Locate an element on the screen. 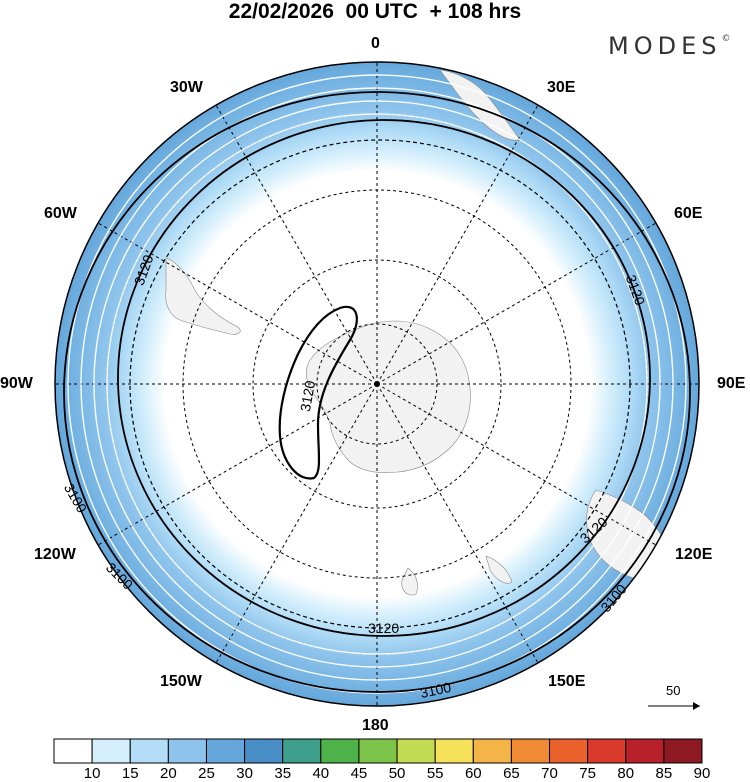 Image resolution: width=750 pixels, height=782 pixels. modes-logo: MODES© is located at coordinates (669, 46).